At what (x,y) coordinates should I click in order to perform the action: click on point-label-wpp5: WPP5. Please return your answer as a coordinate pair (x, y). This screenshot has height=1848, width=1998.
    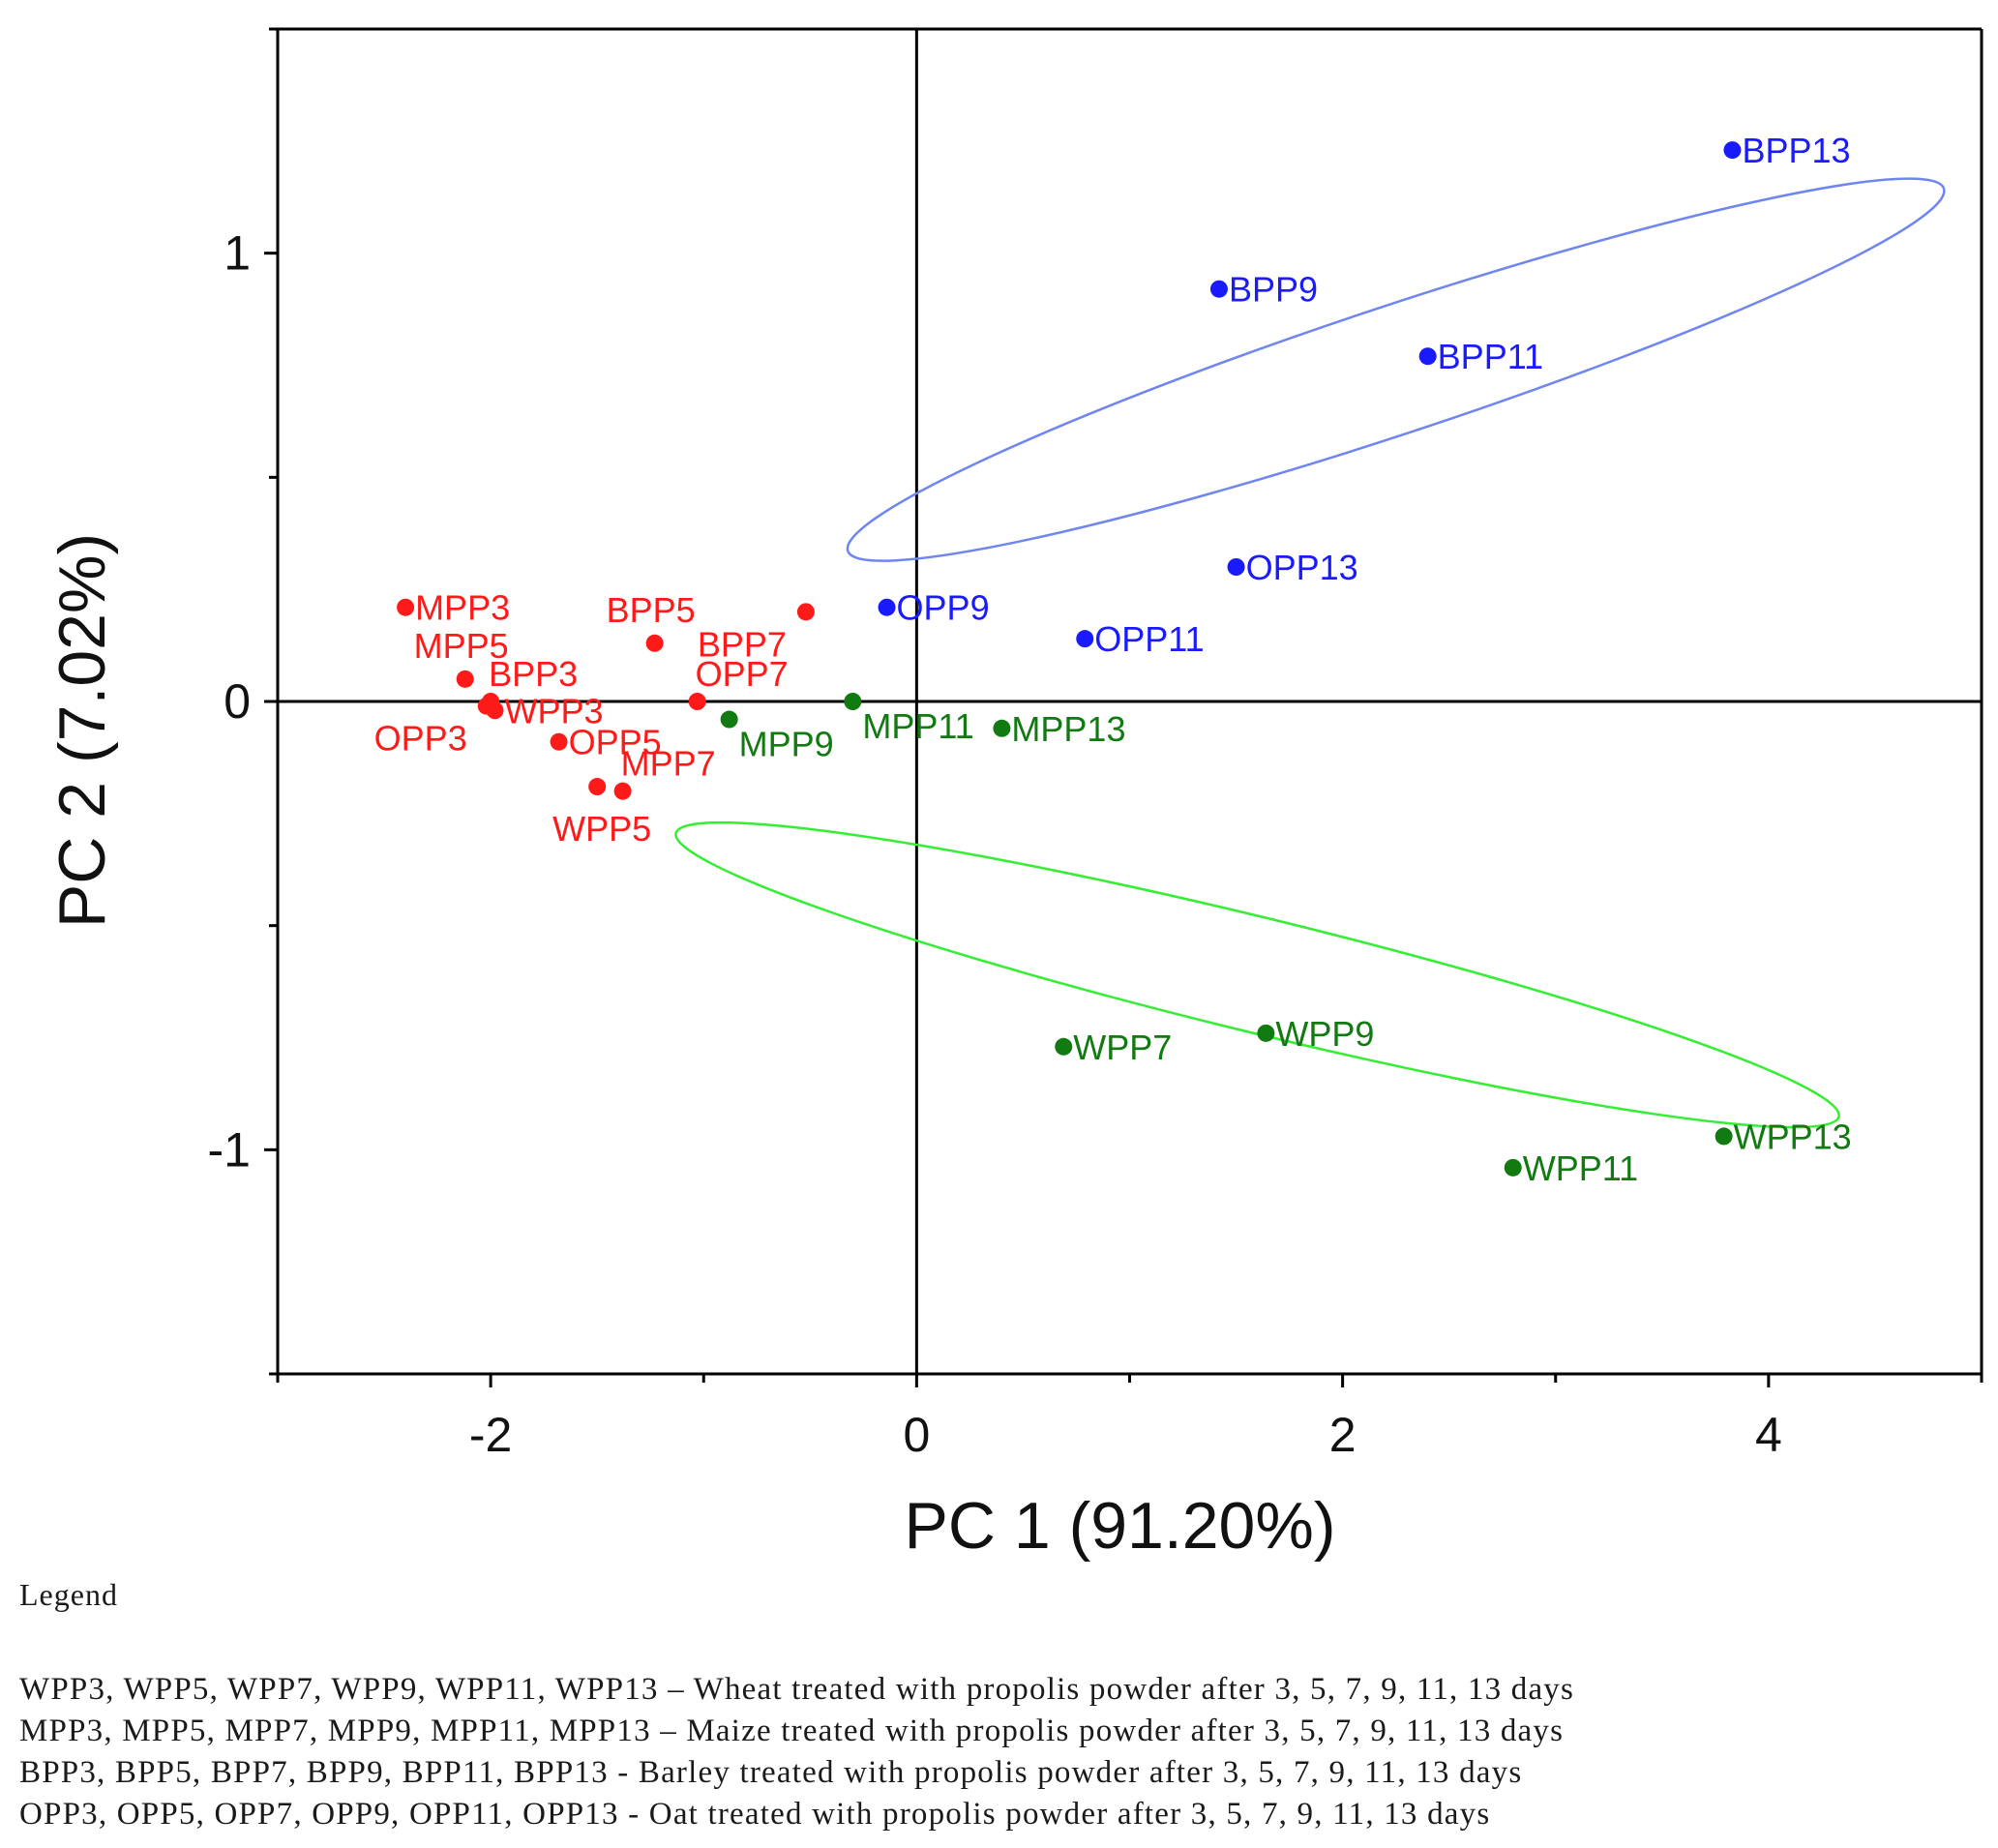
    Looking at the image, I should click on (601, 829).